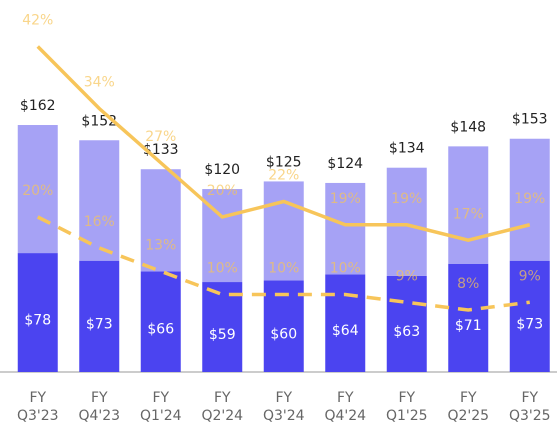 This screenshot has height=425, width=557. What do you see at coordinates (161, 416) in the screenshot?
I see `x-tick-label: Q1'24` at bounding box center [161, 416].